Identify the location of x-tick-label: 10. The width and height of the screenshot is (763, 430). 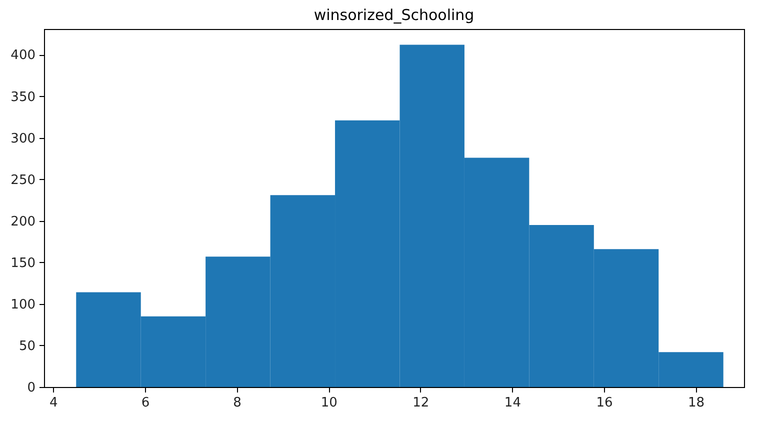
(329, 403).